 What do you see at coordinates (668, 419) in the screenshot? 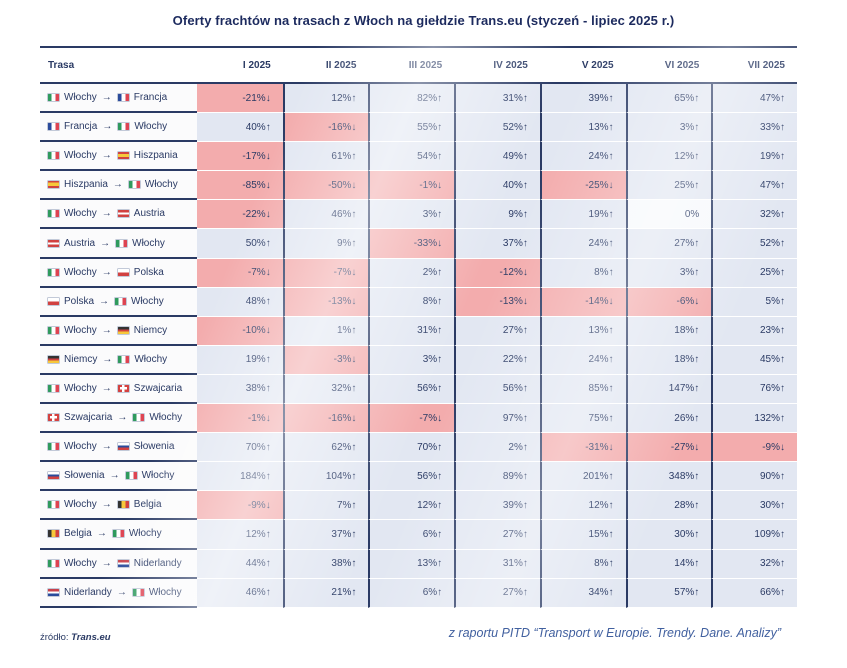
I see `value-cell: 26%↑` at bounding box center [668, 419].